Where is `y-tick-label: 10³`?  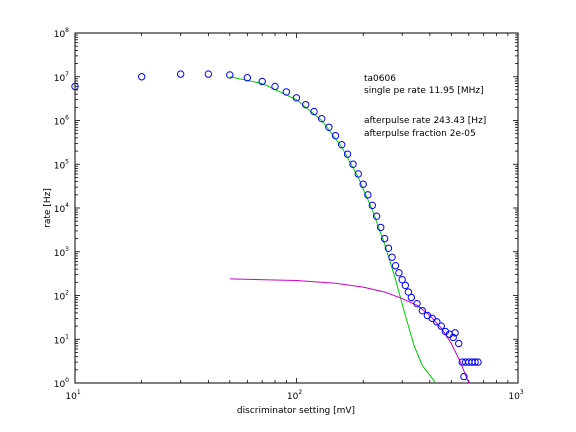 y-tick-label: 10³ is located at coordinates (61, 252).